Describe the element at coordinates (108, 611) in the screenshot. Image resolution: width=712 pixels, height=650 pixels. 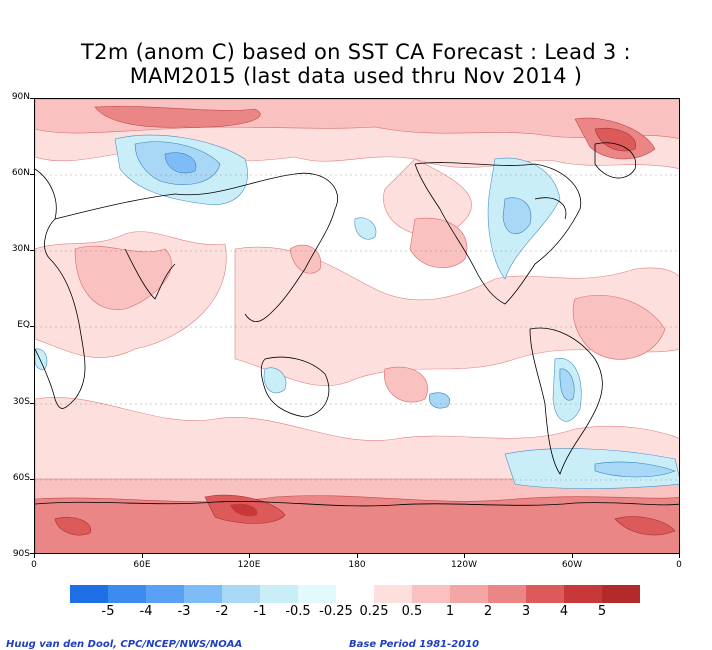
I see `color-legend-label: -5` at that location.